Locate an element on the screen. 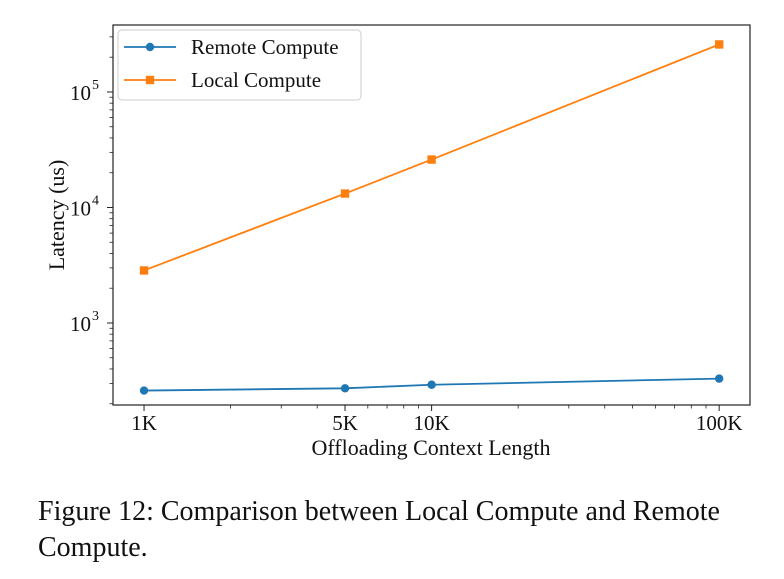 The width and height of the screenshot is (784, 579). x-tick-label-0: 1K is located at coordinates (144, 423).